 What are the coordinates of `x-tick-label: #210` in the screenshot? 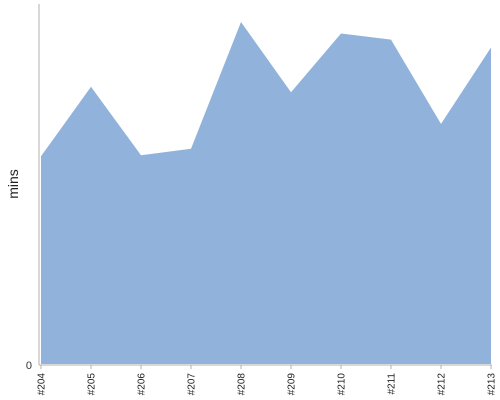 It's located at (342, 384).